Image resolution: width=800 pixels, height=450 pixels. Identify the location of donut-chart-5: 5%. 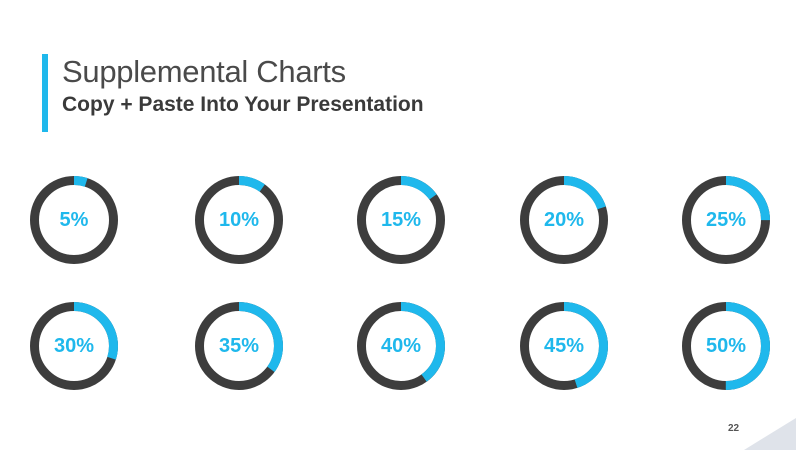
(74, 220).